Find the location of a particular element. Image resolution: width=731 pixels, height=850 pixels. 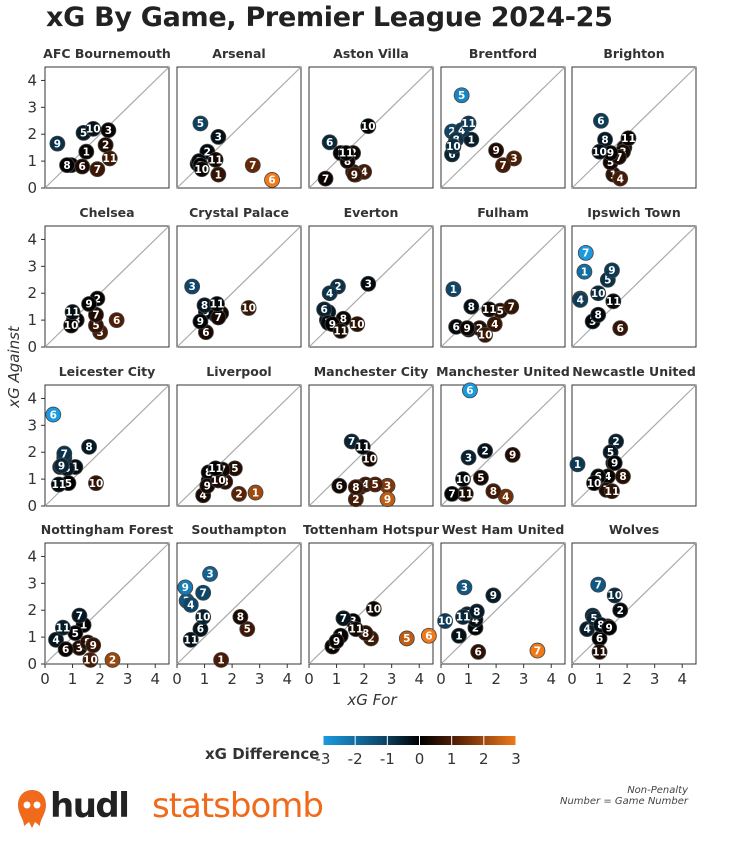

data-point-label: 5 is located at coordinates (75, 634).